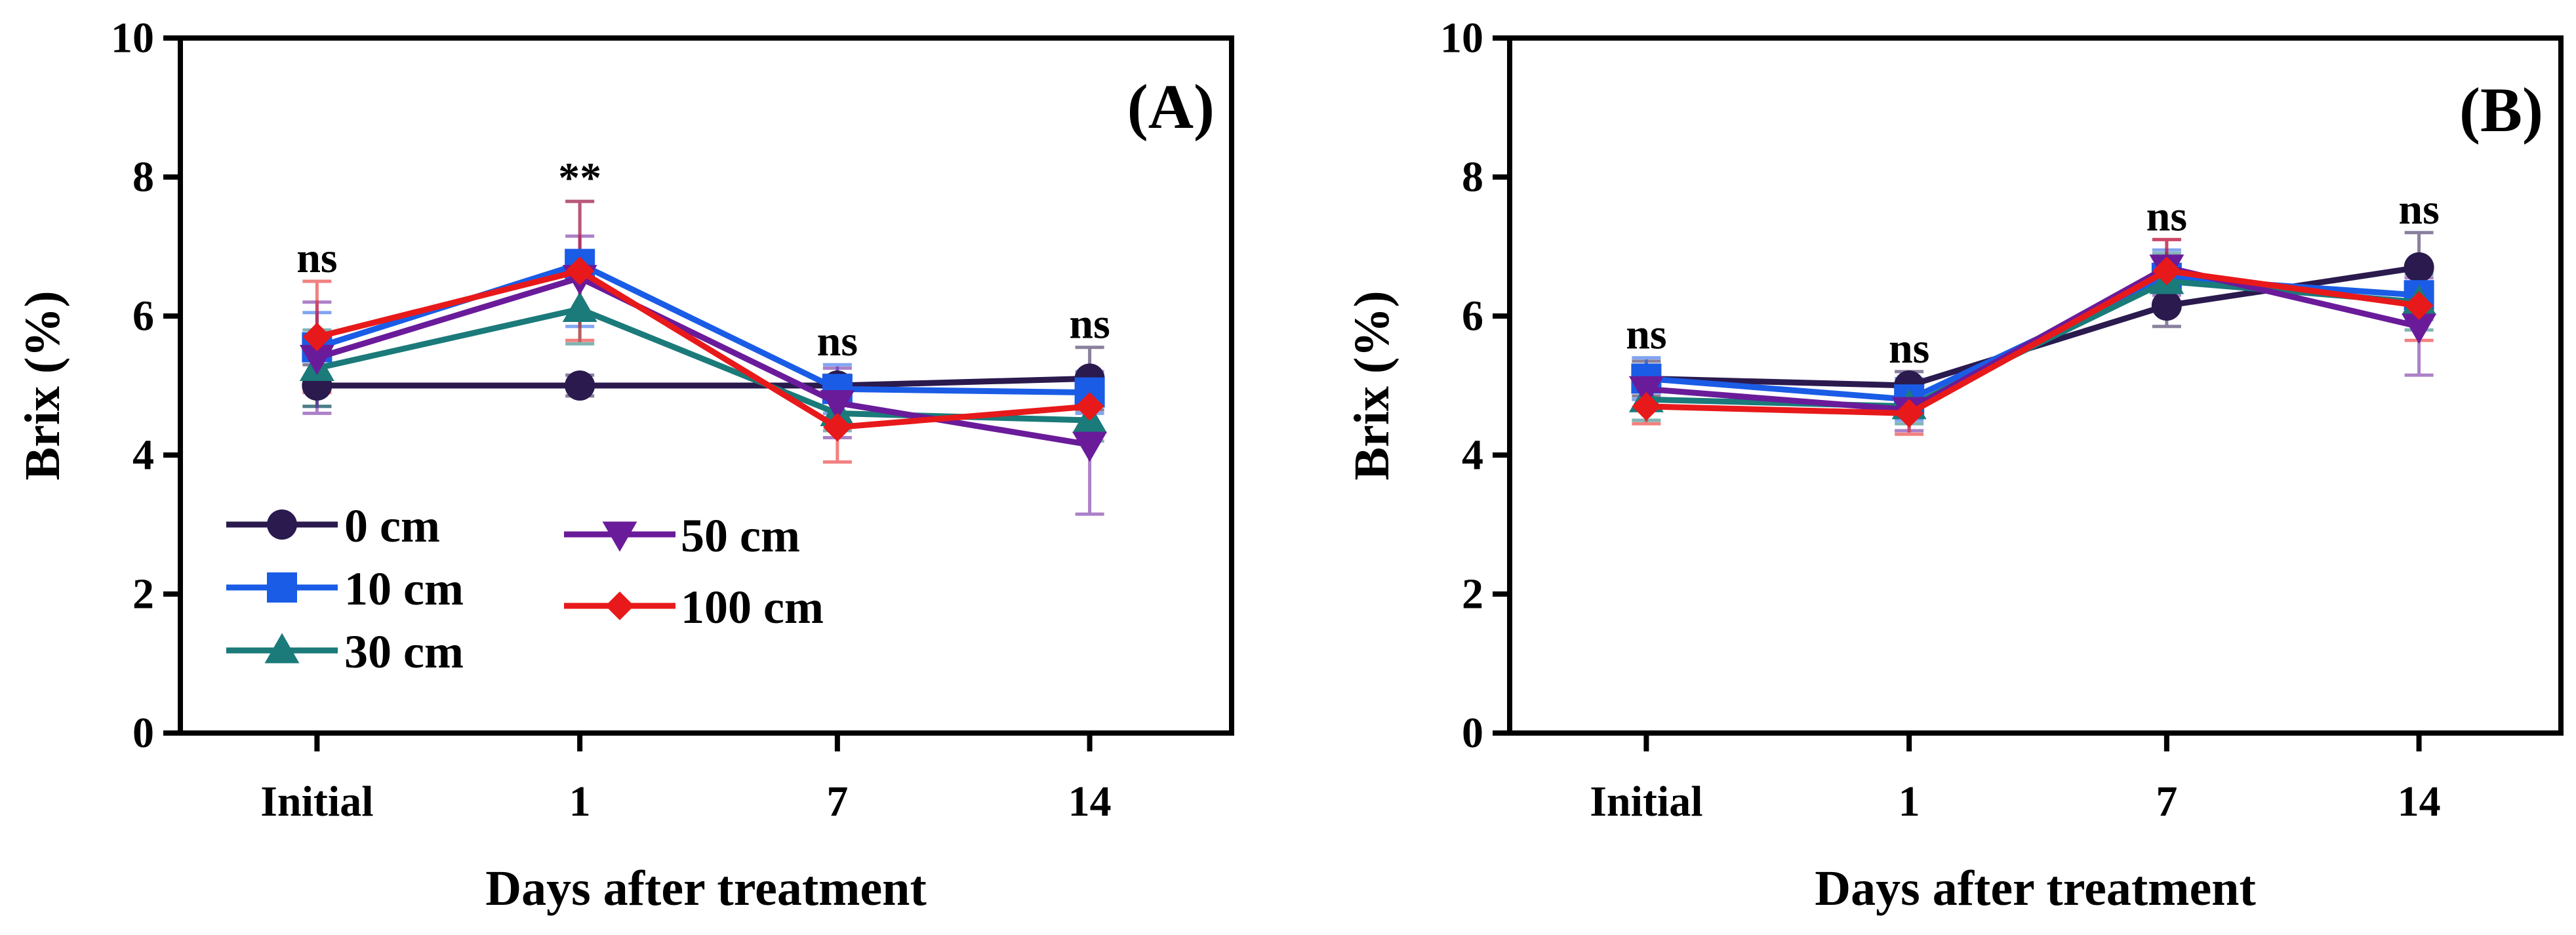 The width and height of the screenshot is (2576, 935). What do you see at coordinates (525, 589) in the screenshot?
I see `legend: 0 cm 10 cm 30 cm 50 cm 100 cm` at bounding box center [525, 589].